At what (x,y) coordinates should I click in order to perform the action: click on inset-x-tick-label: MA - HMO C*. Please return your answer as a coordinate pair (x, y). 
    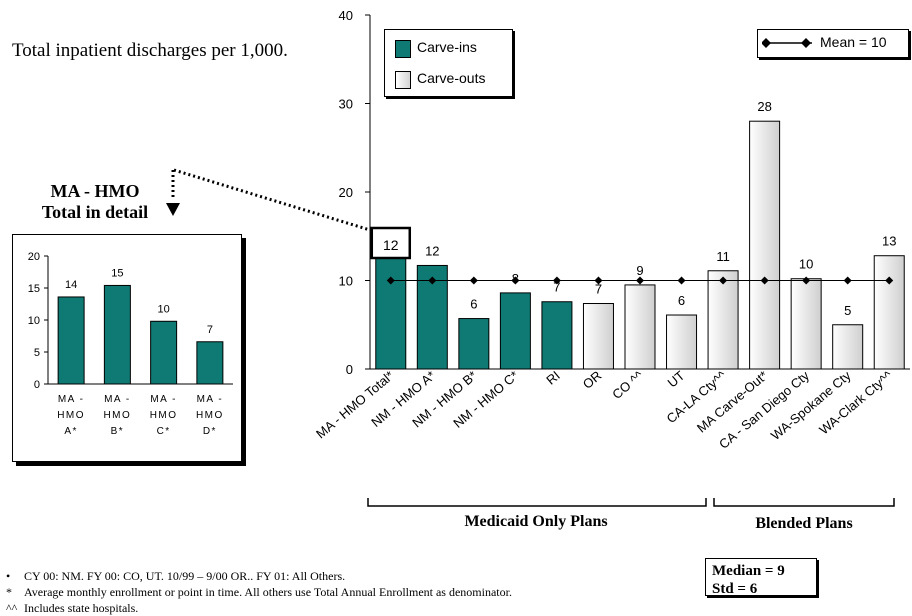
    Looking at the image, I should click on (164, 415).